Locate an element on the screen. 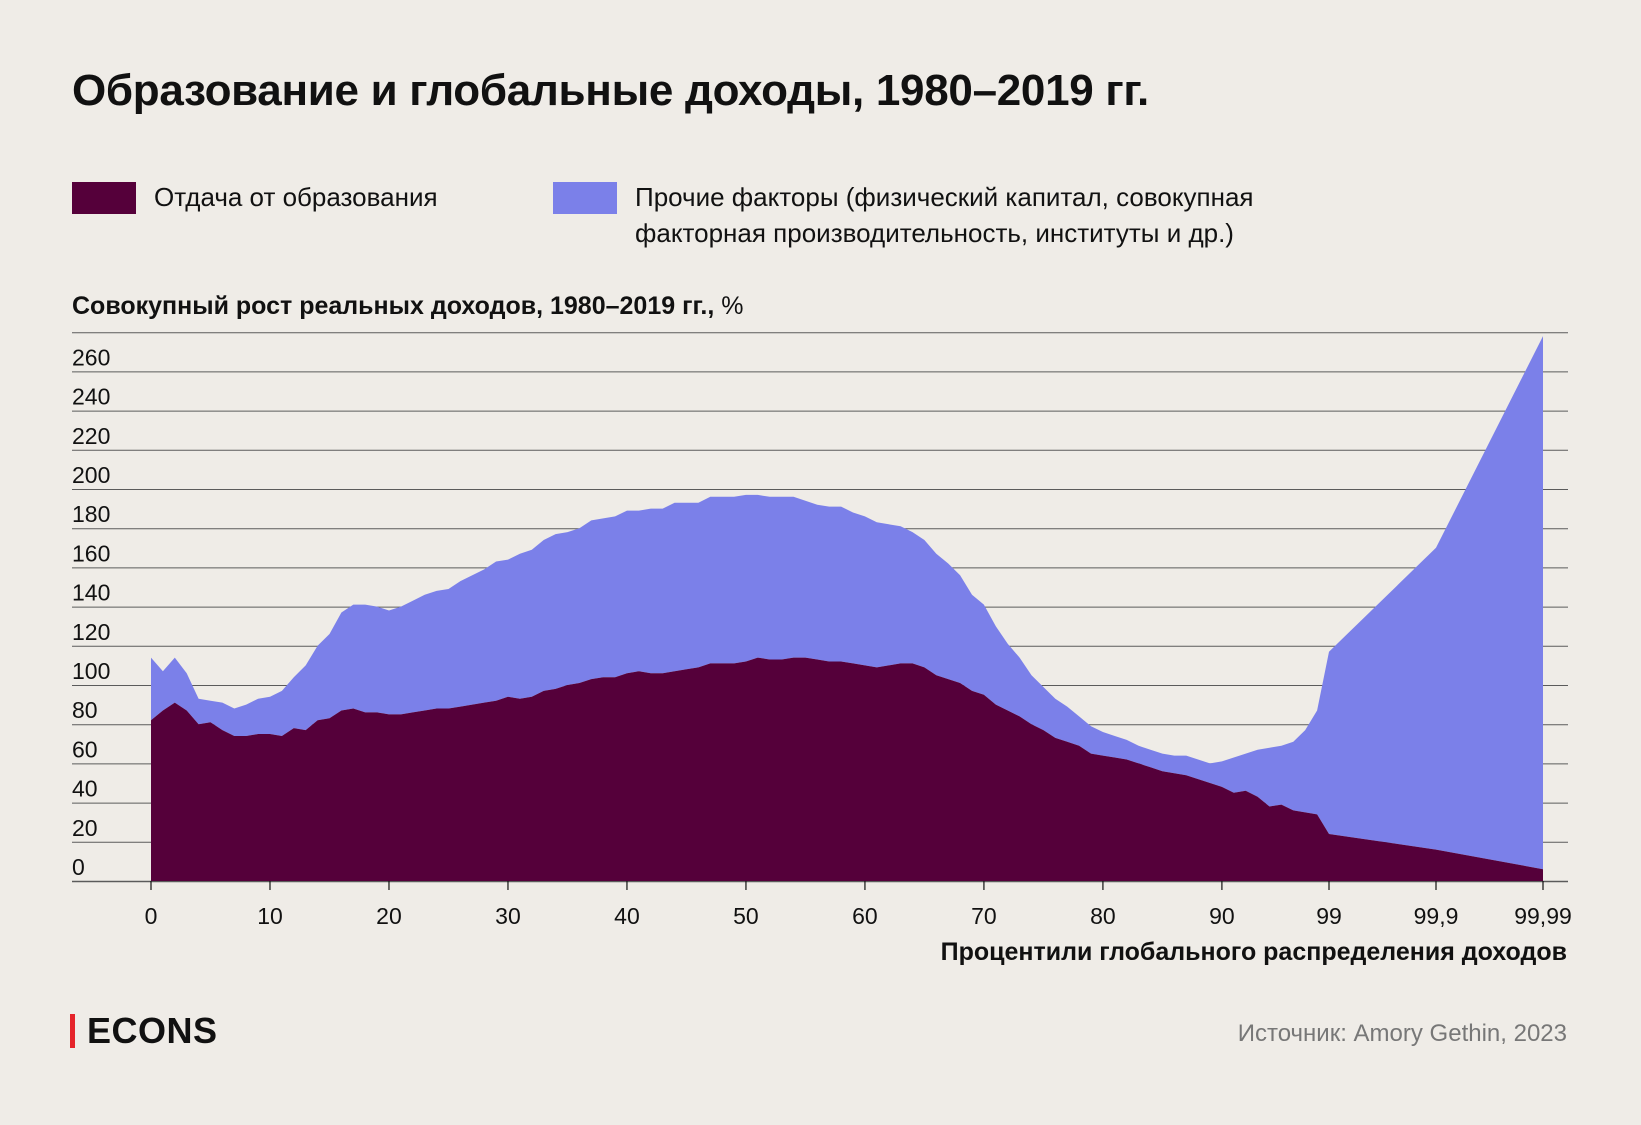 The image size is (1641, 1125). y-tick-label: 100 is located at coordinates (91, 671).